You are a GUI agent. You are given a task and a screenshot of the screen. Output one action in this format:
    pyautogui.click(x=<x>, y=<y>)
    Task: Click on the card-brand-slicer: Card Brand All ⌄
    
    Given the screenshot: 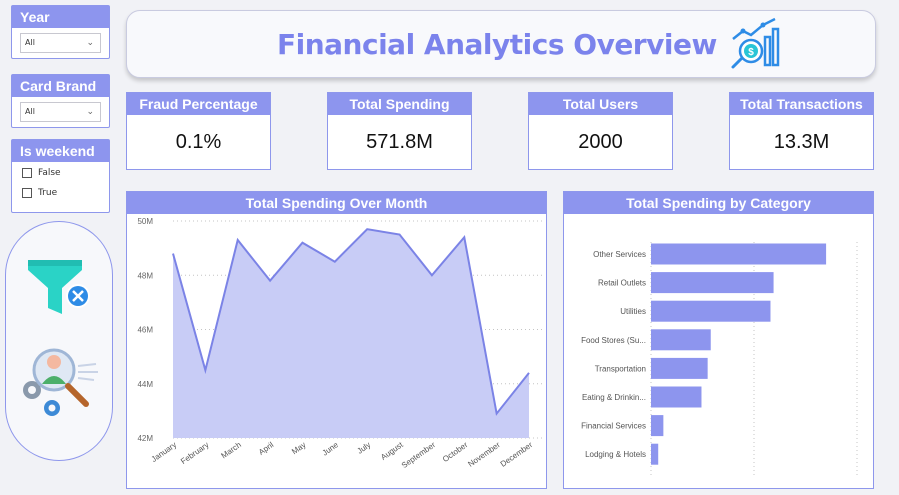 What is the action you would take?
    pyautogui.click(x=60, y=101)
    